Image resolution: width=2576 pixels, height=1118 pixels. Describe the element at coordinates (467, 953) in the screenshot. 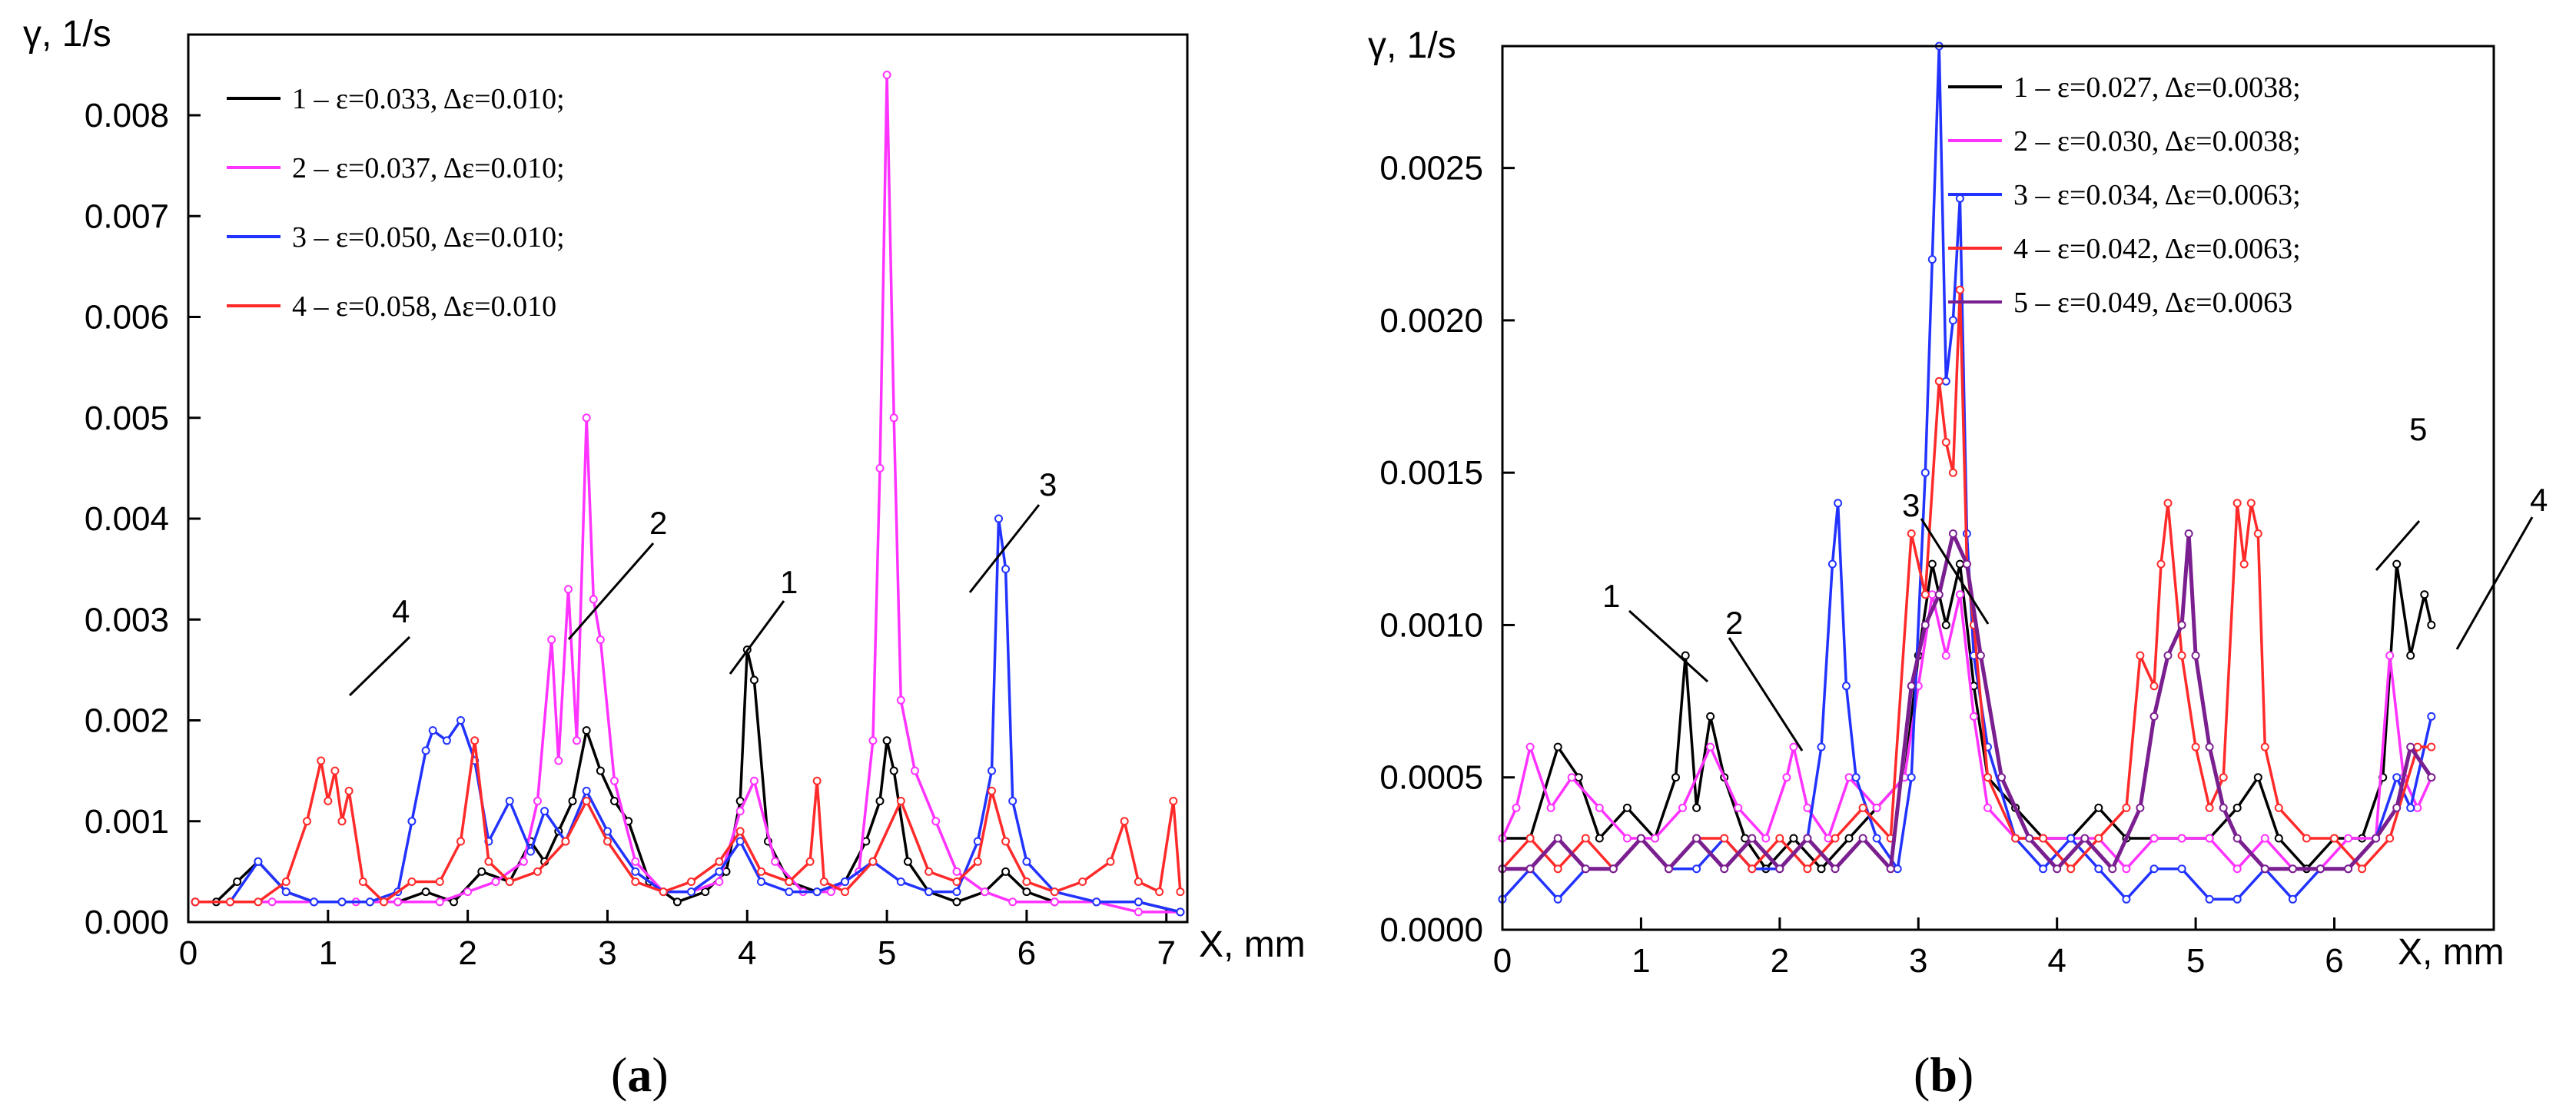

I see `panel-a-x-tick-label-2: 2` at that location.